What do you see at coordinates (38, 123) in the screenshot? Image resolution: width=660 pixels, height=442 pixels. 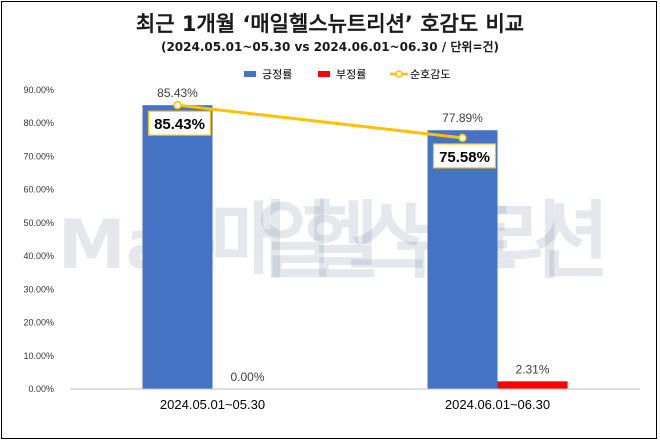 I see `y-tick-label: 80.00%` at bounding box center [38, 123].